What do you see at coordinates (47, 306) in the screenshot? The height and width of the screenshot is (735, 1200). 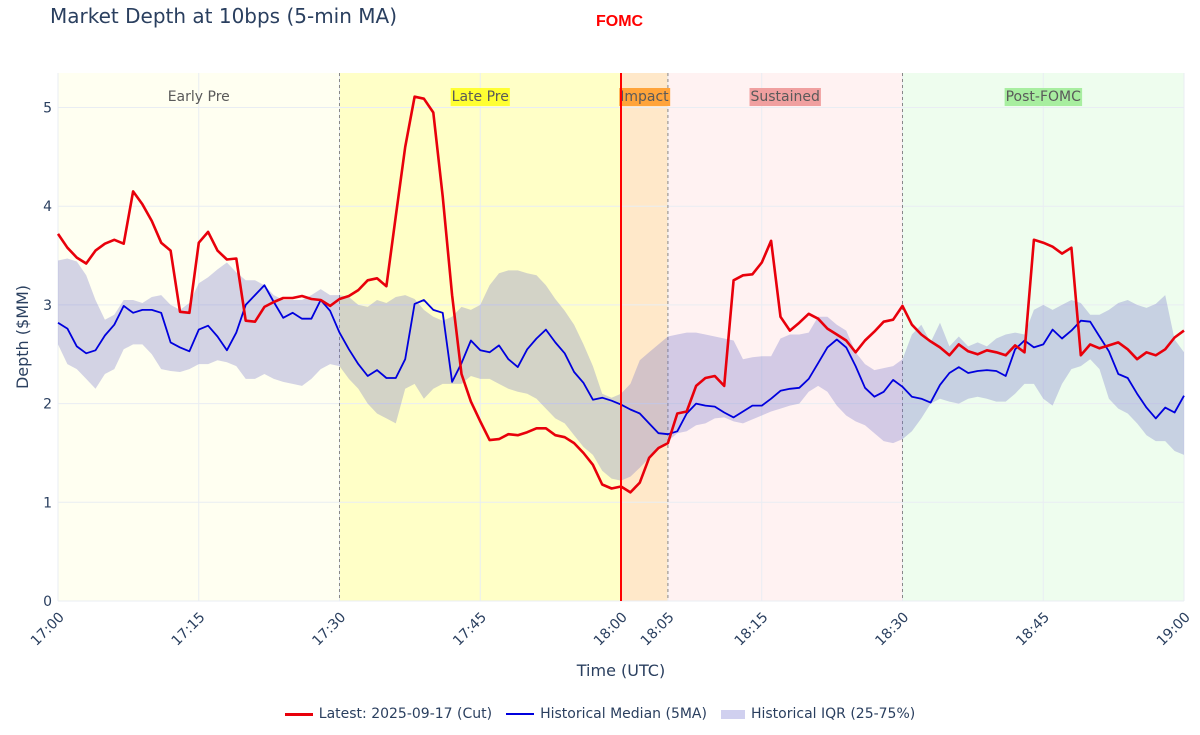 I see `y-tick-label: 3` at bounding box center [47, 306].